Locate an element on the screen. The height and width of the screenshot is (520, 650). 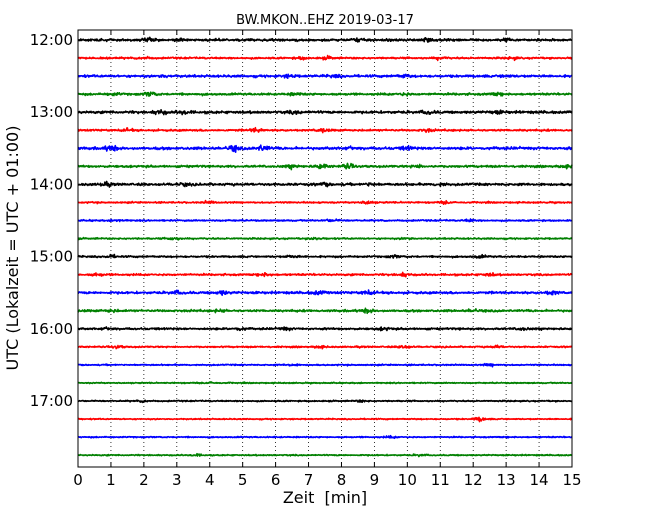
chart-title: BW.MKON..EHZ 2019-03-17 is located at coordinates (325, 20).